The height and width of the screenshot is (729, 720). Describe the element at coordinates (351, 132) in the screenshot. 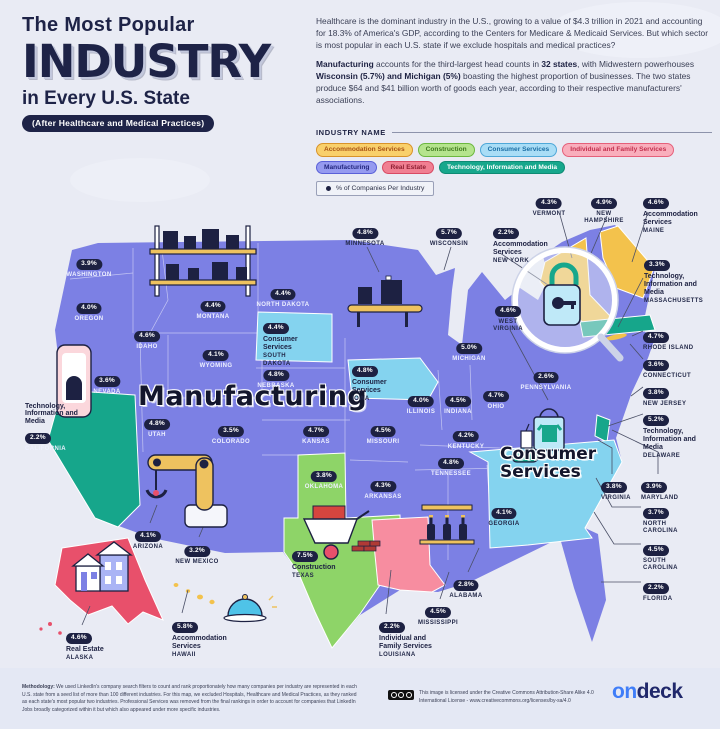

I see `legend-title: INDUSTRY NAME` at that location.